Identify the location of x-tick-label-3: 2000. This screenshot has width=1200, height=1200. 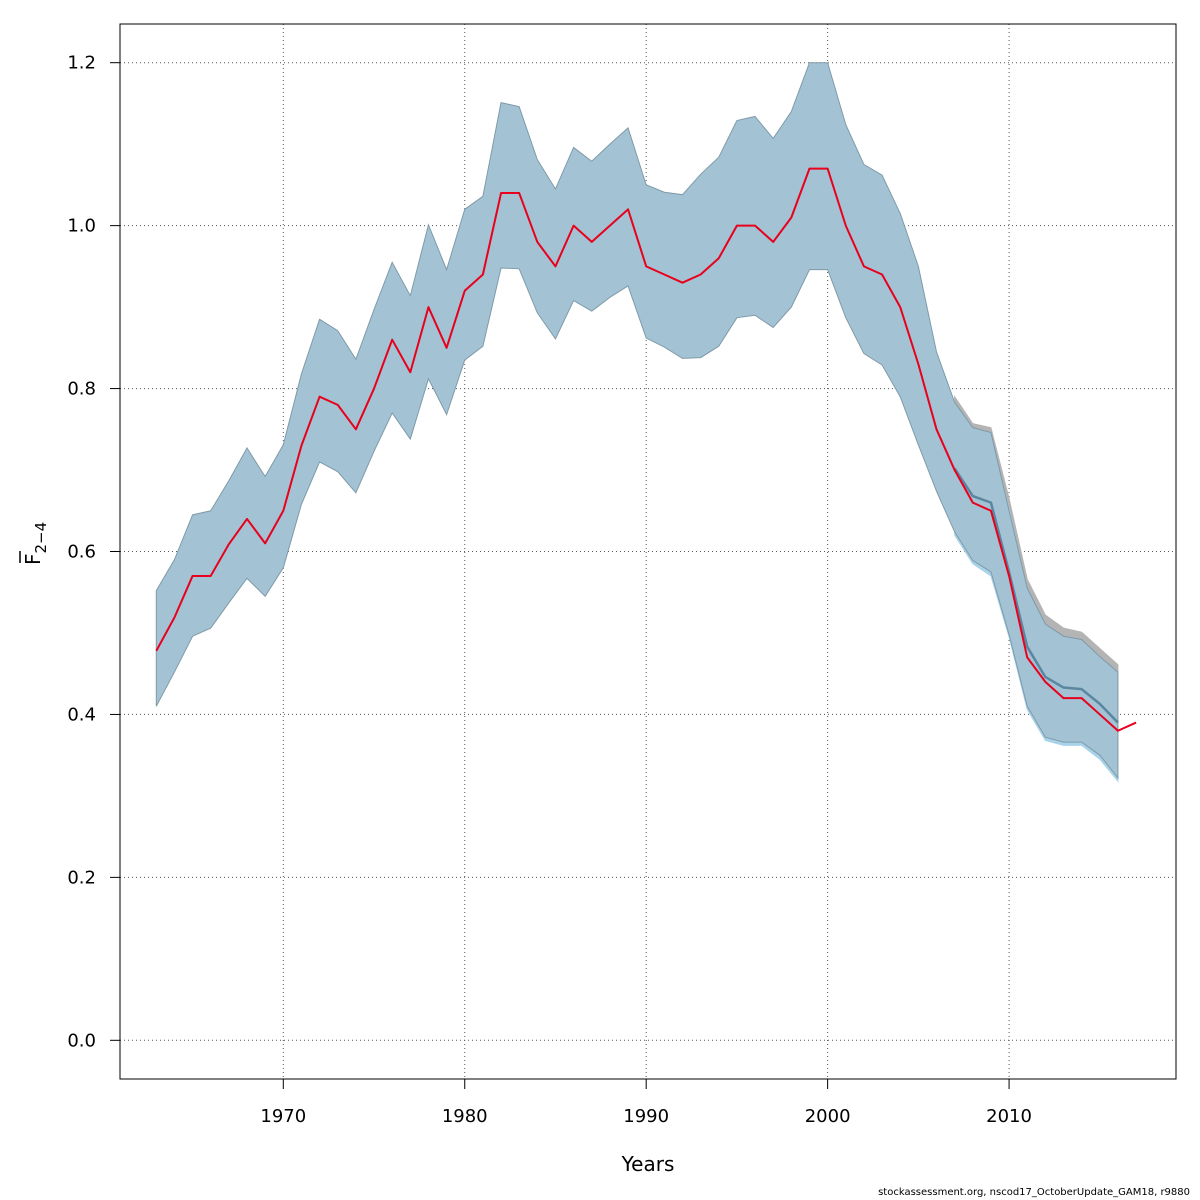
(828, 1116).